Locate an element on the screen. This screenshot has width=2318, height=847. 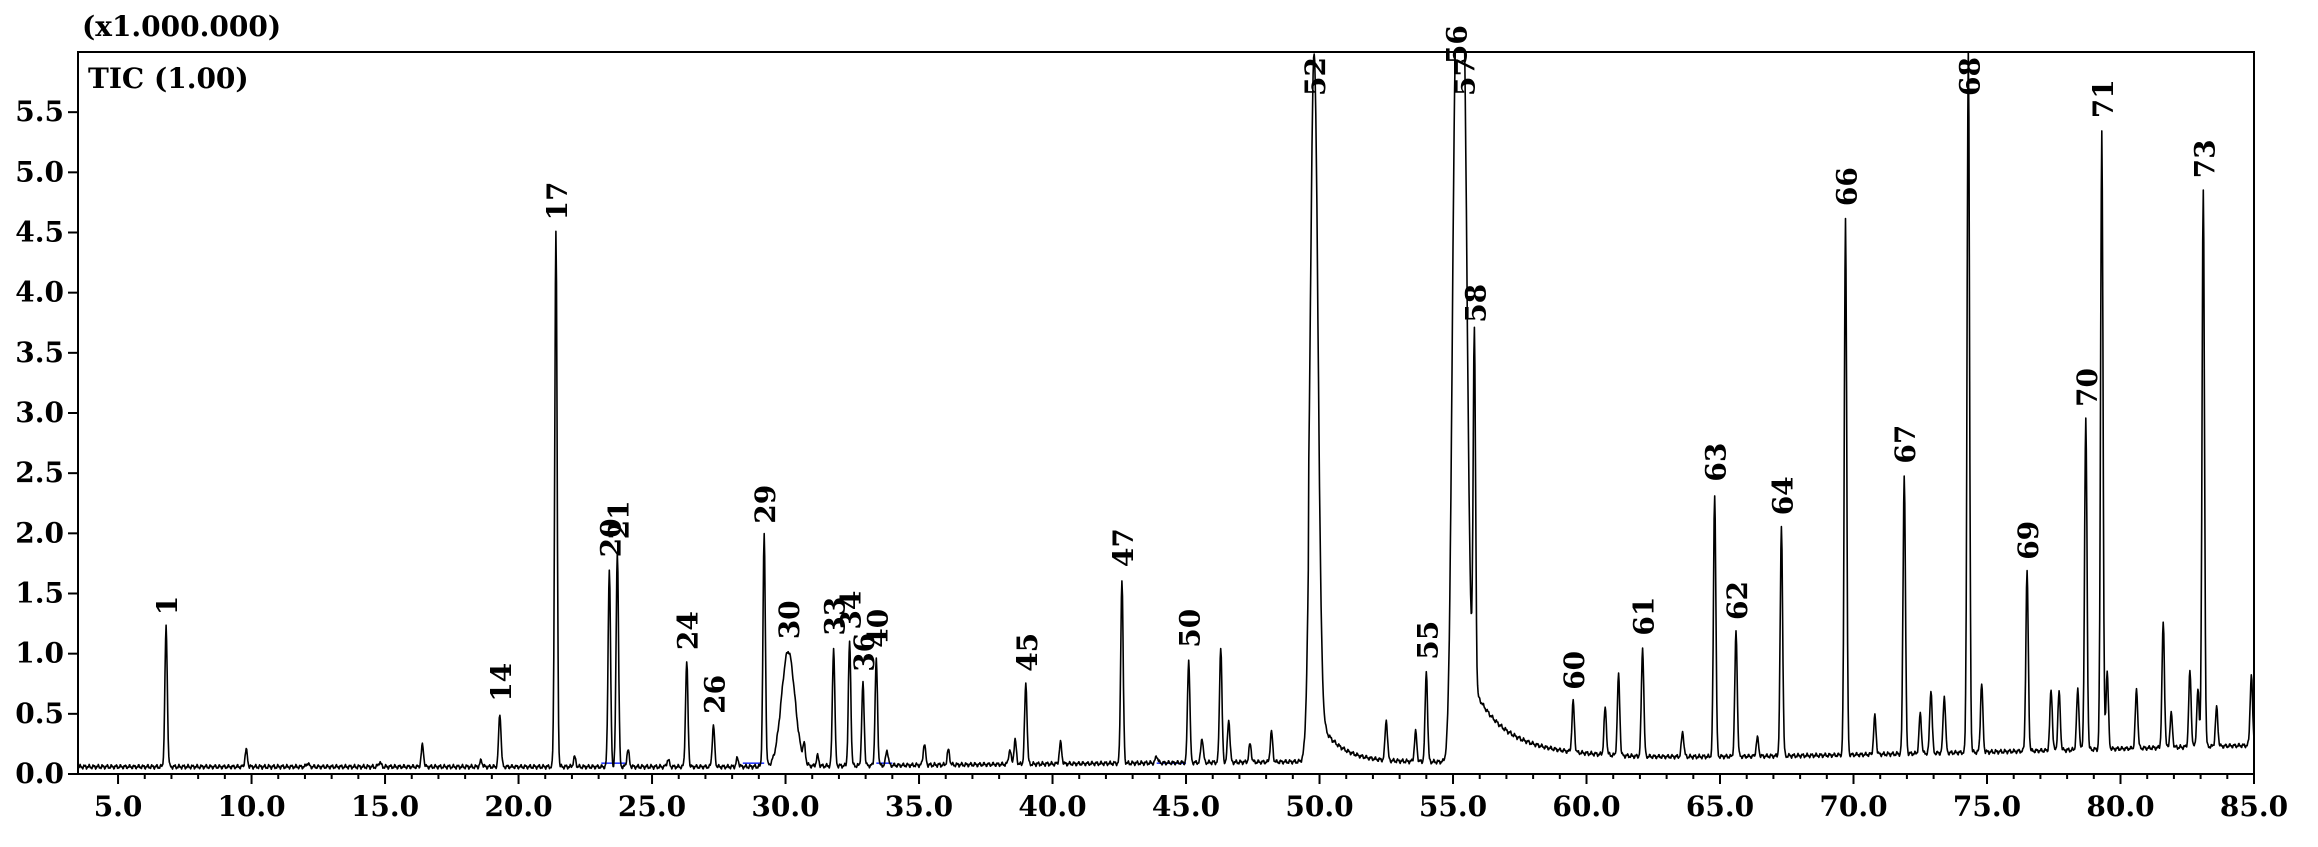
x-tick-label: 40.0 is located at coordinates (1052, 806).